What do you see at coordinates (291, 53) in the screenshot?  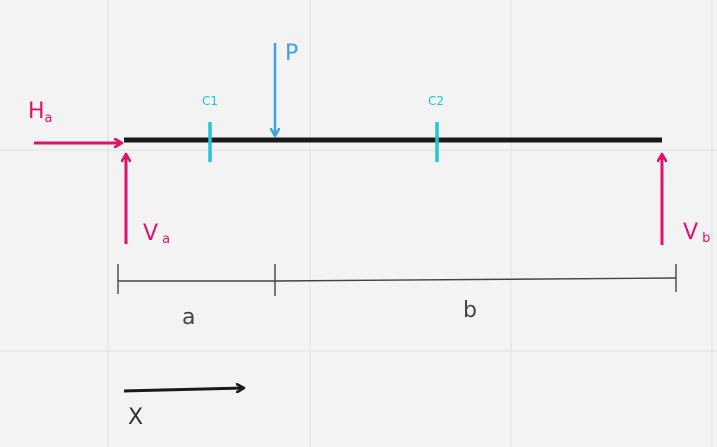 I see `point-load-label: P` at bounding box center [291, 53].